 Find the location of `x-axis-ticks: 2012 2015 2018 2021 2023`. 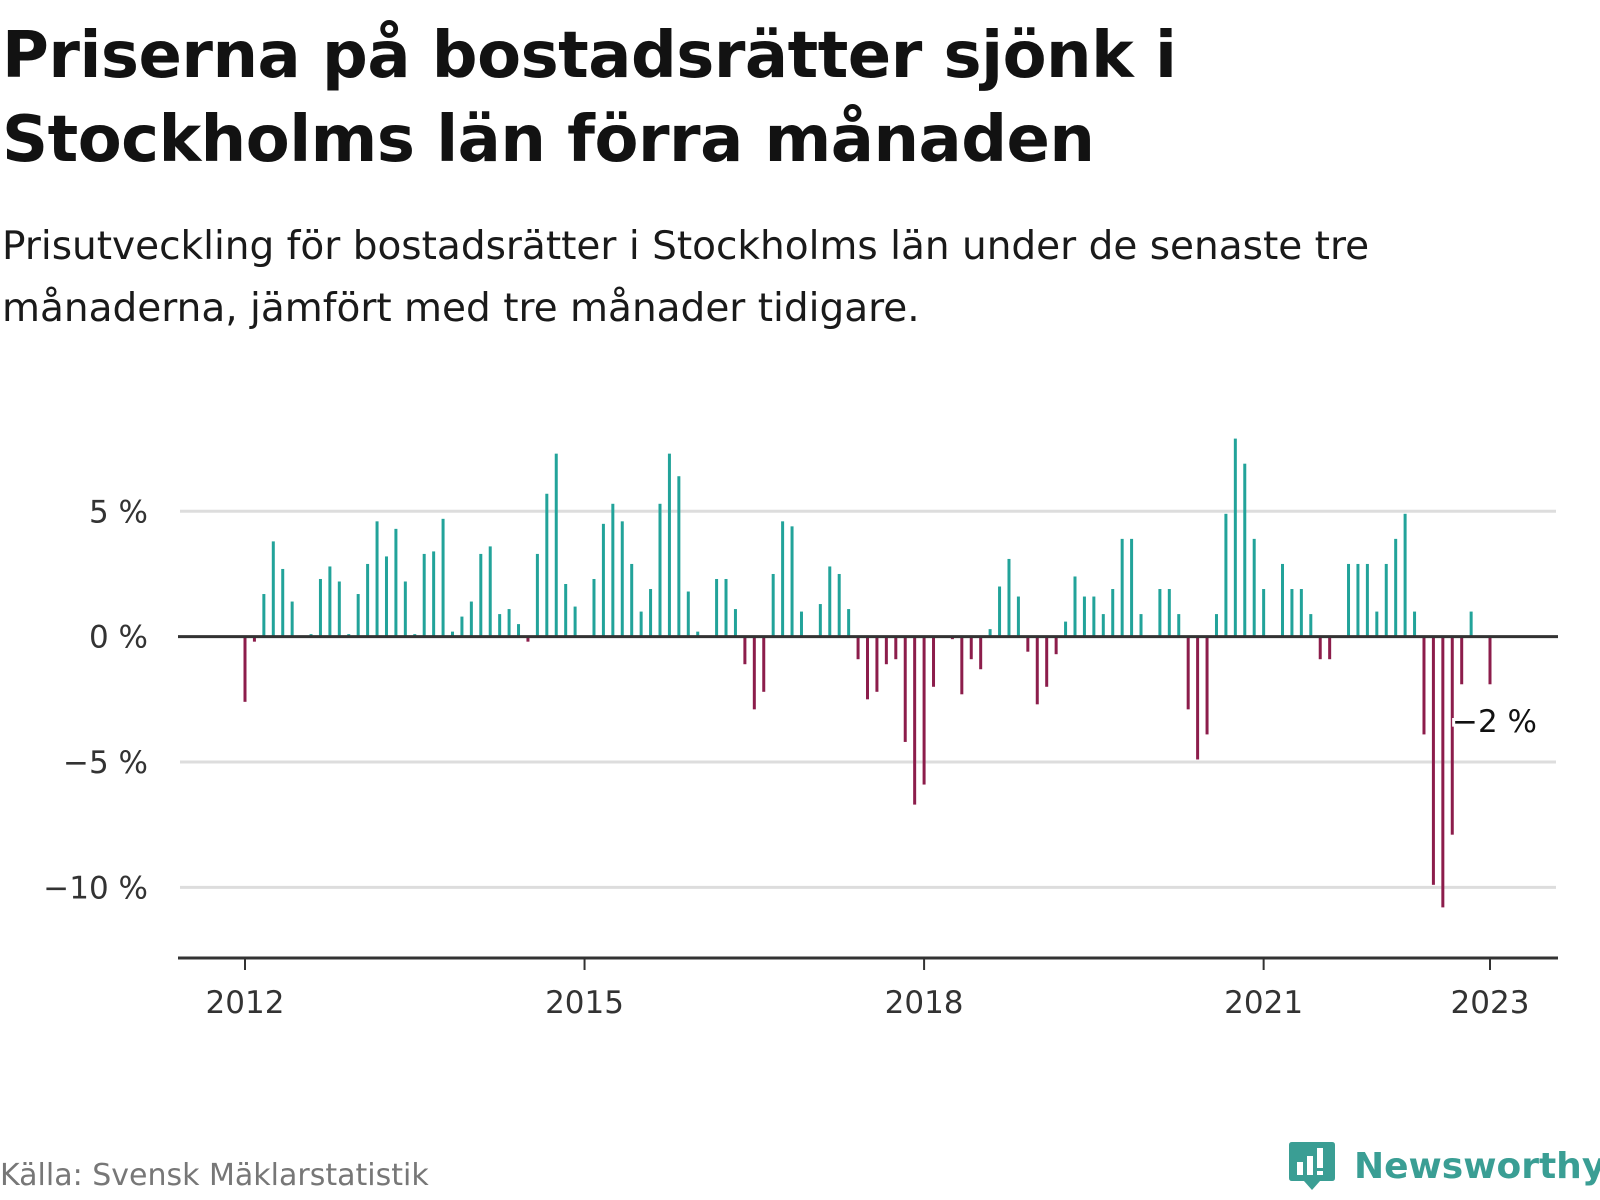

x-axis-ticks: 2012 2015 2018 2021 2023 is located at coordinates (867, 989).